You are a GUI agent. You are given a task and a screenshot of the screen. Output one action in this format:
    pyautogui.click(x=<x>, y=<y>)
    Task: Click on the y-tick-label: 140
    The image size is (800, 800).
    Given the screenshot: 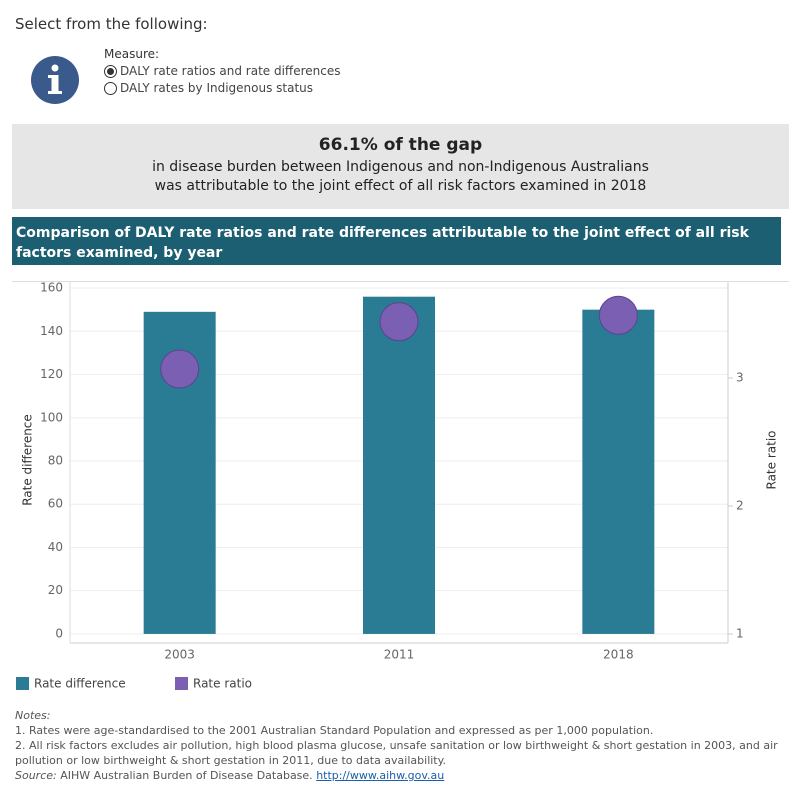 What is the action you would take?
    pyautogui.click(x=51, y=331)
    